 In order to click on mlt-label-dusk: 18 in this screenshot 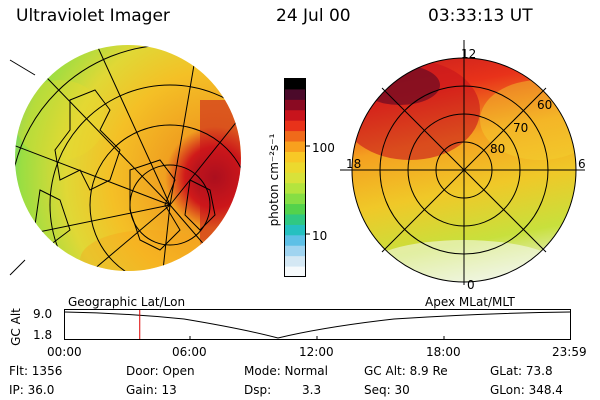, I will do `click(354, 164)`.